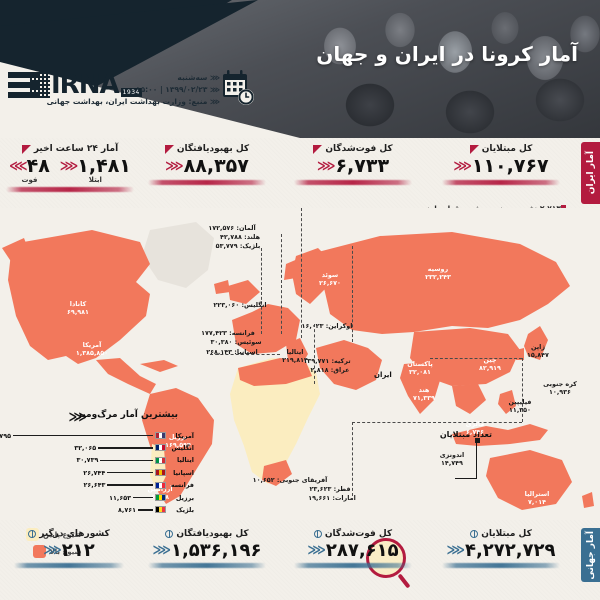 The image size is (600, 600). I want to click on map-label-14: ترکیه: ۱۳۹,۷۷۱, so click(327, 361).